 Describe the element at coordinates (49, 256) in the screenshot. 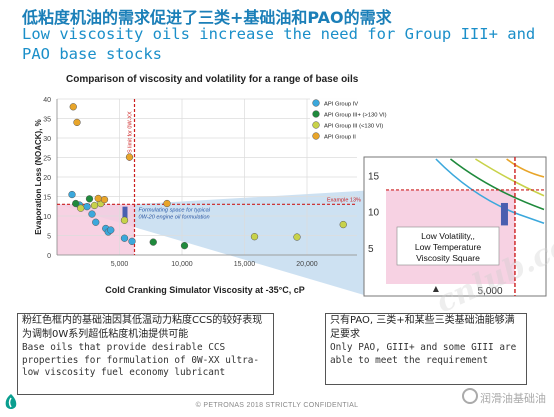

I see `y-tick-label: 0` at that location.